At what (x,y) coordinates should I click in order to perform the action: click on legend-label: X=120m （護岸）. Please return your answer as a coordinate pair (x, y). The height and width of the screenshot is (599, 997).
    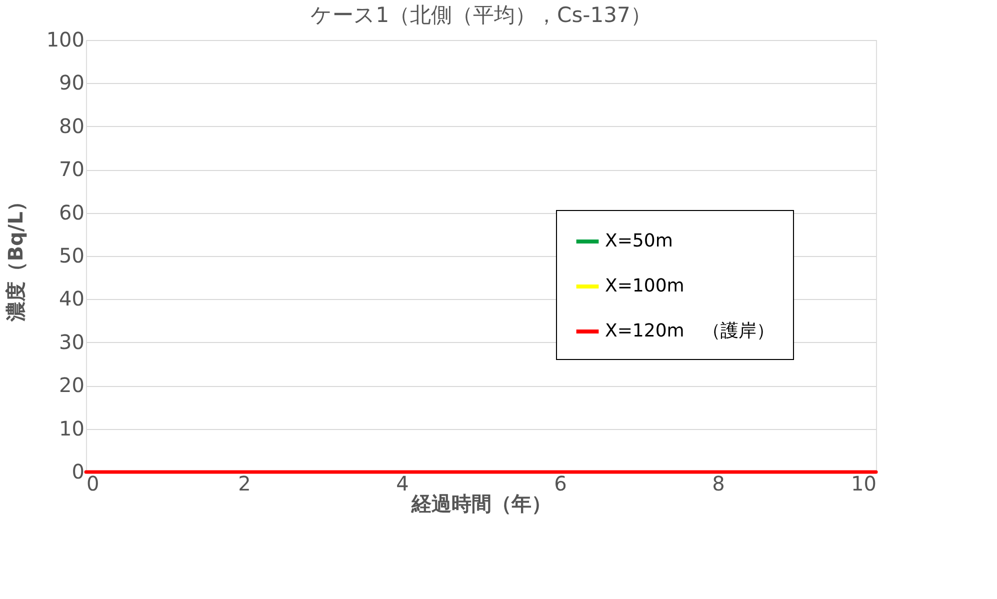
    Looking at the image, I should click on (689, 331).